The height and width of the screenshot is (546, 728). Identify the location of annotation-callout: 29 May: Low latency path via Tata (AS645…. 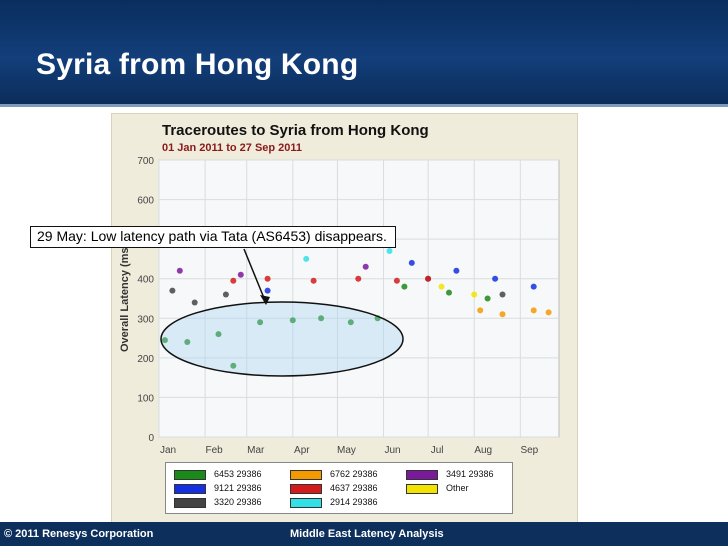
(213, 237).